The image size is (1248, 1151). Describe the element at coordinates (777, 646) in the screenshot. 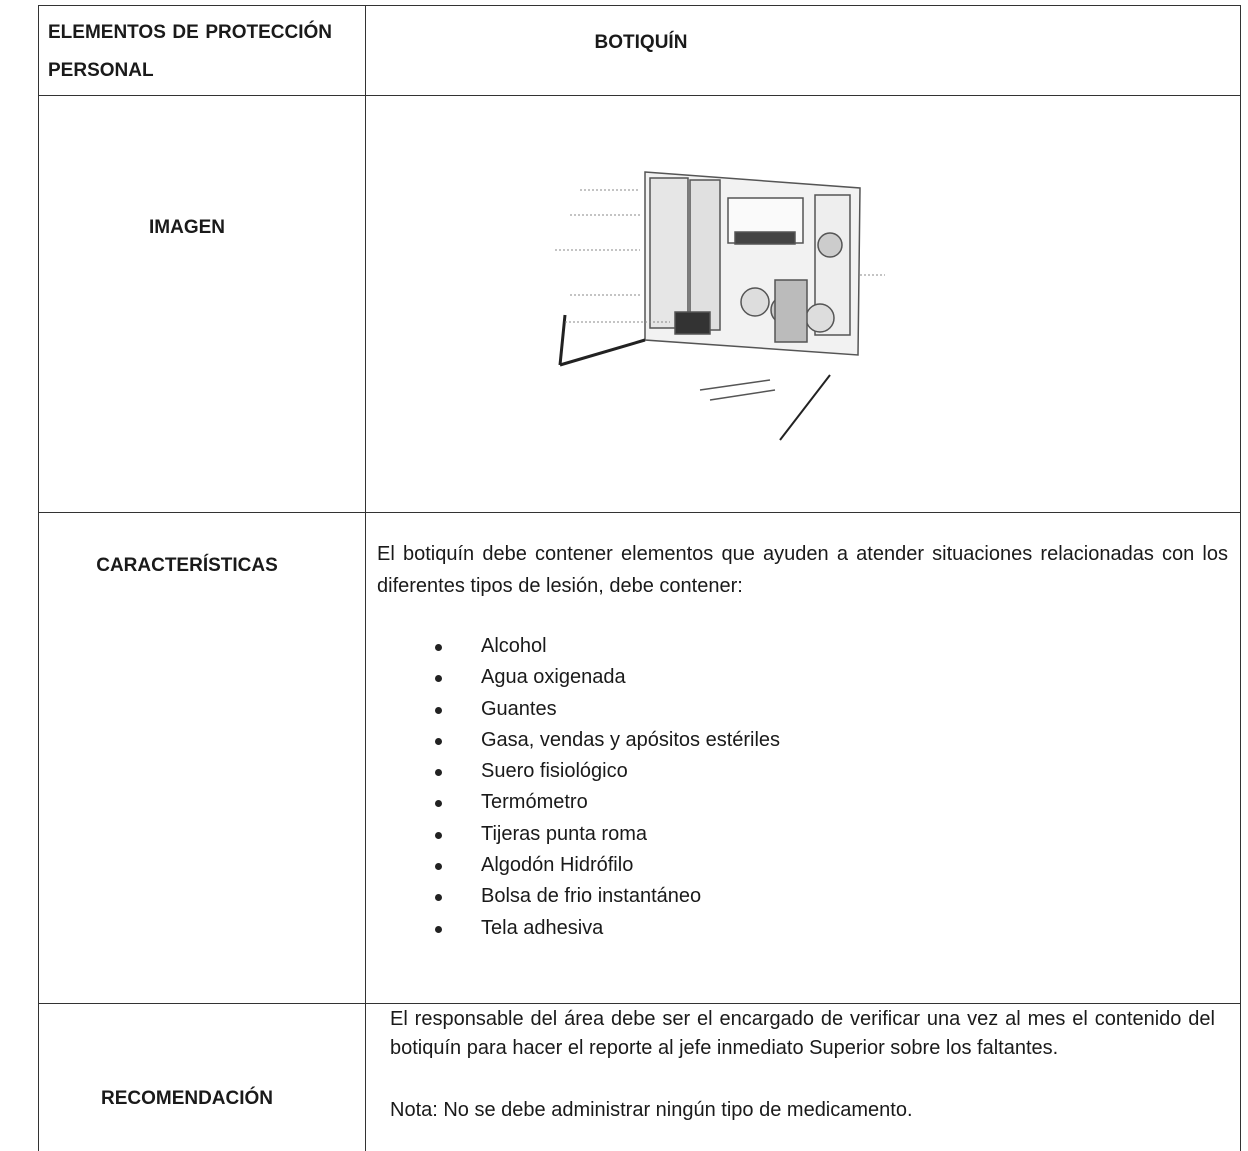

I see `list-item: Alcohol` at that location.